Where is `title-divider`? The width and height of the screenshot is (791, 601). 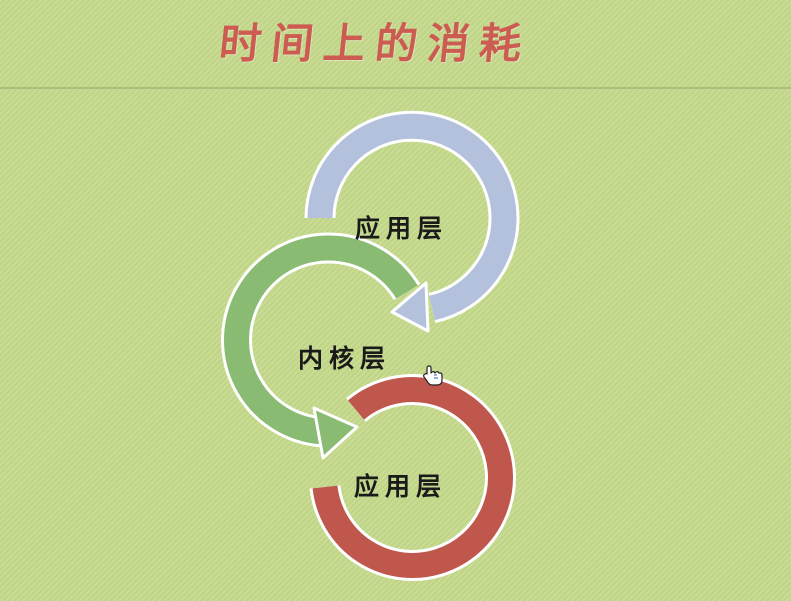
title-divider is located at coordinates (395, 88).